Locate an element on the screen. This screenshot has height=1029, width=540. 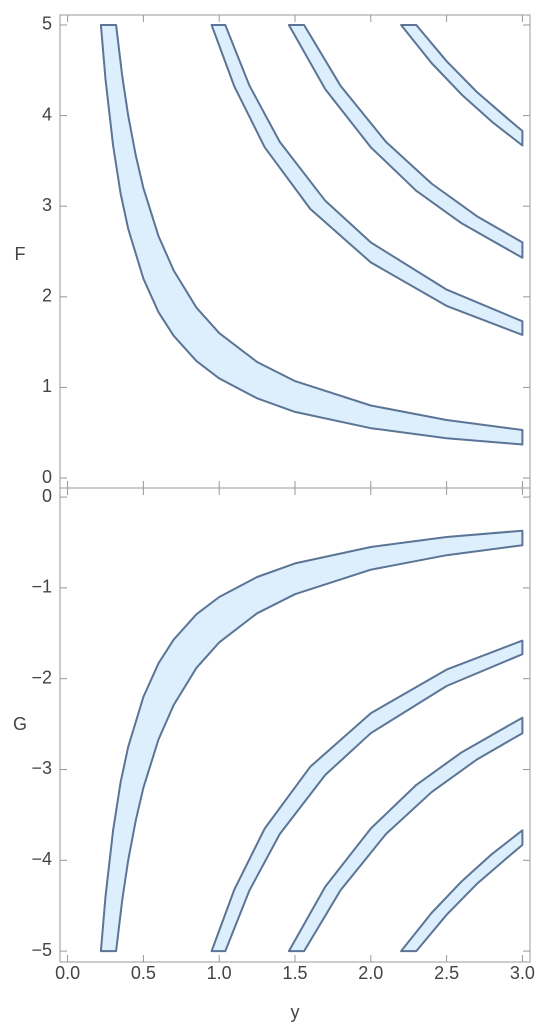
y-tick-label: 3 is located at coordinates (47, 205).